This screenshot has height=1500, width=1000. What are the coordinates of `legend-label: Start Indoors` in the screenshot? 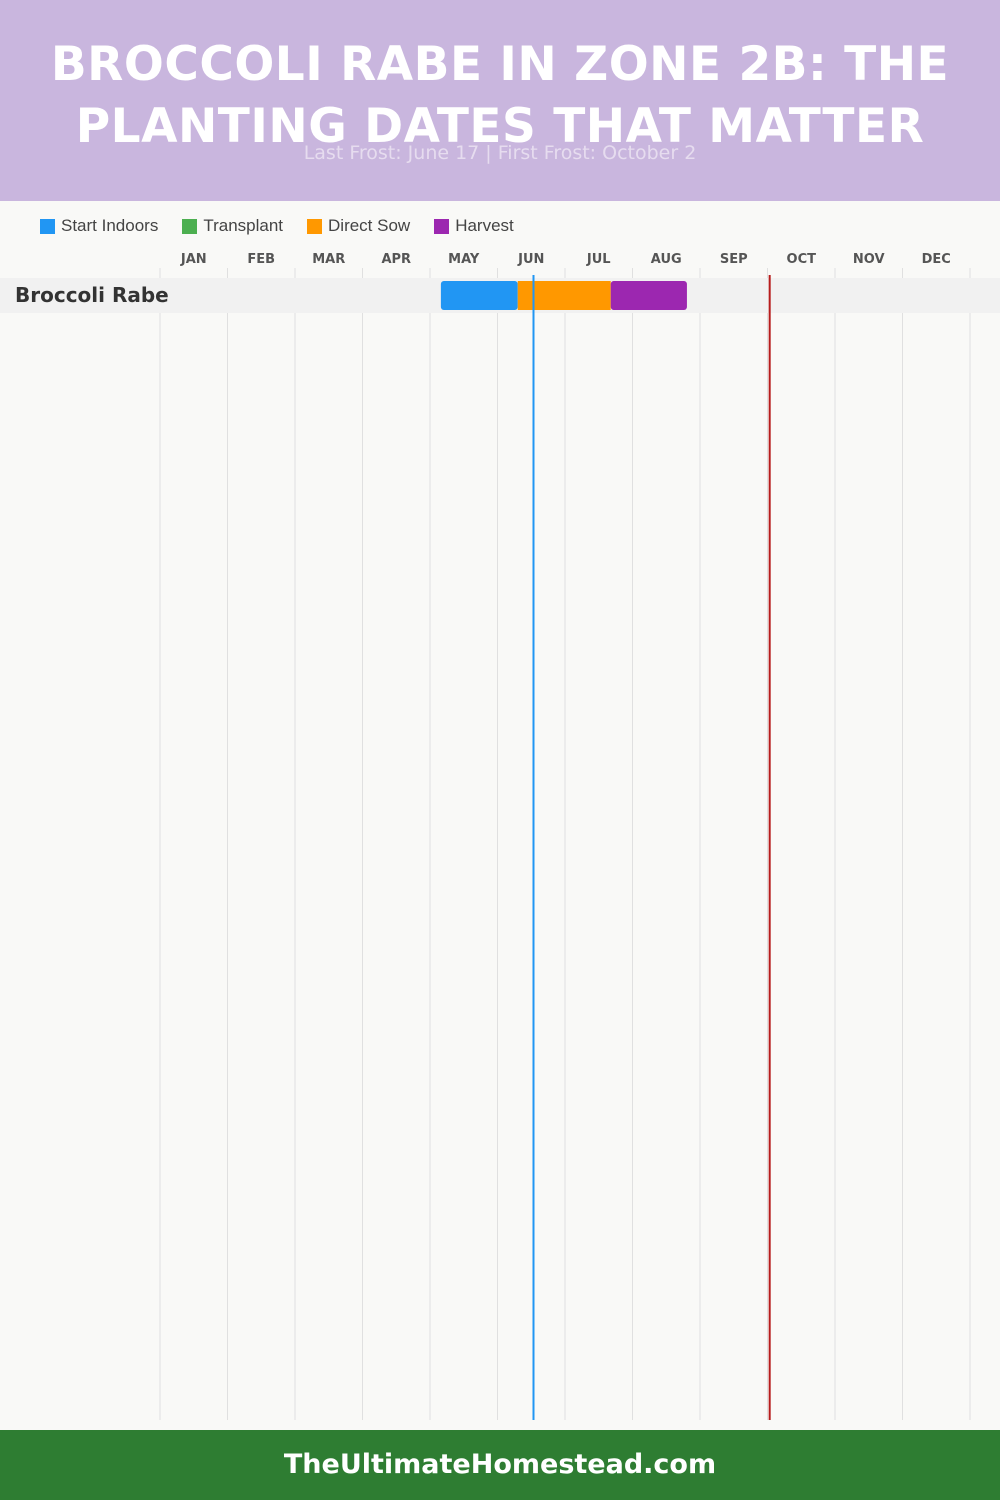 It's located at (110, 225).